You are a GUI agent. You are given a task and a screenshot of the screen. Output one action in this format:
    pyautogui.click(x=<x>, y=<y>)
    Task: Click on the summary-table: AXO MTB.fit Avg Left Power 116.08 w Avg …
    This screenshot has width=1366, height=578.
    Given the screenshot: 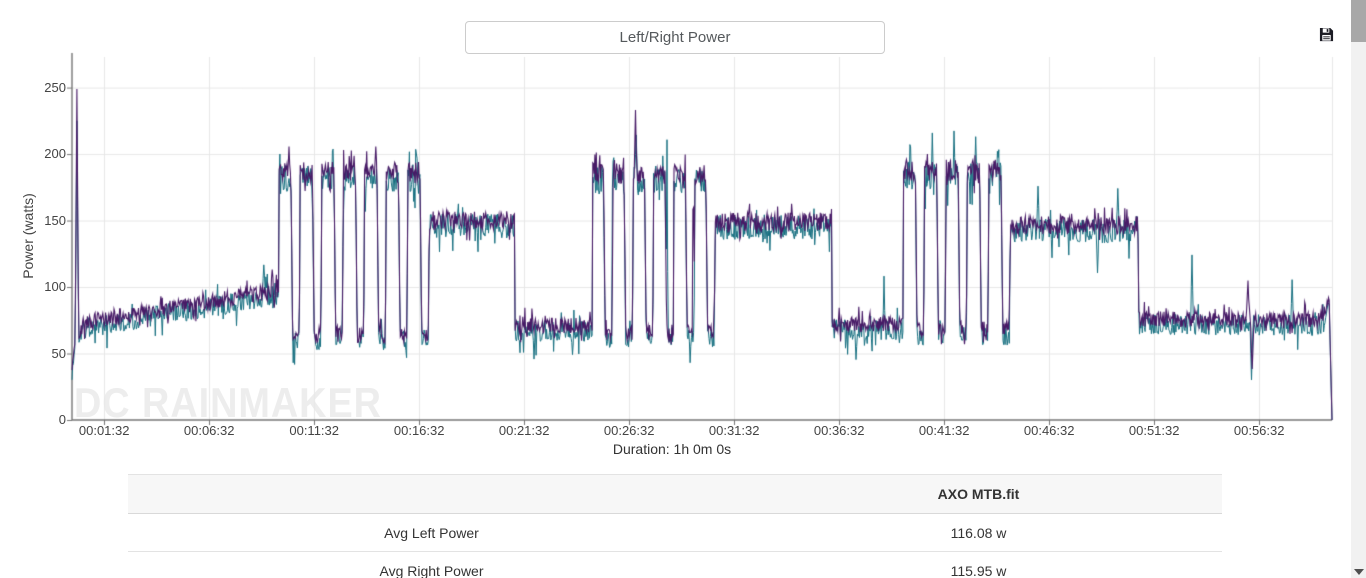 What is the action you would take?
    pyautogui.click(x=675, y=526)
    